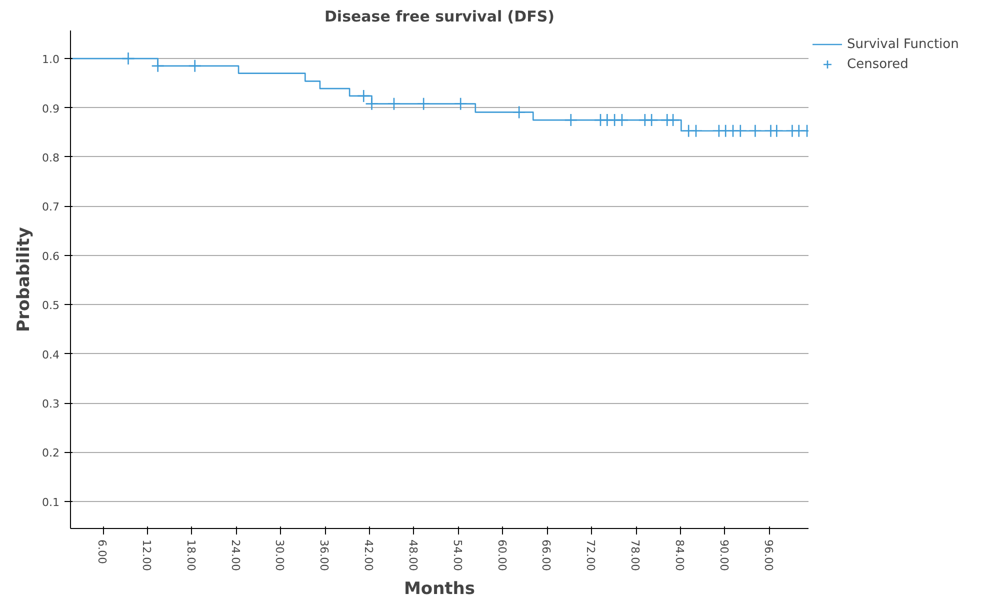 This screenshot has width=1000, height=614. I want to click on x-tick-label: 48.00, so click(413, 555).